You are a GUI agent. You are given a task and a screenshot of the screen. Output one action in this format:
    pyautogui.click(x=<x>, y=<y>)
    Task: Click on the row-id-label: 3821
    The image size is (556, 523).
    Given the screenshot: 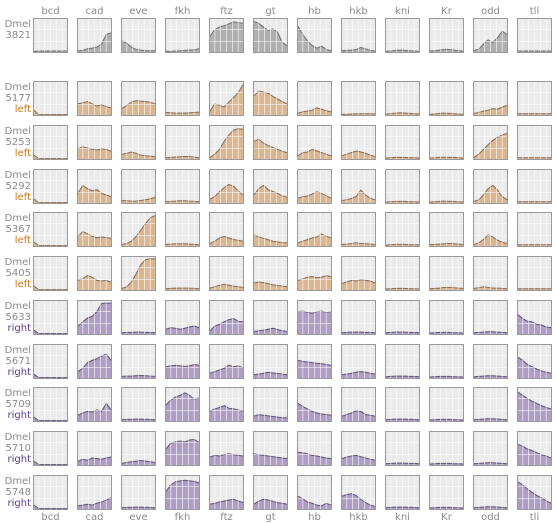 What is the action you would take?
    pyautogui.click(x=18, y=35)
    